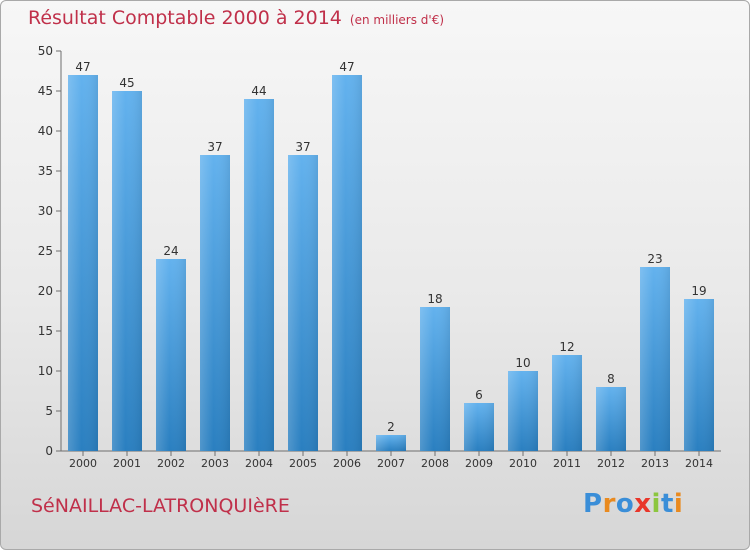 Image resolution: width=750 pixels, height=550 pixels. Describe the element at coordinates (566, 347) in the screenshot. I see `data-label: 12` at that location.